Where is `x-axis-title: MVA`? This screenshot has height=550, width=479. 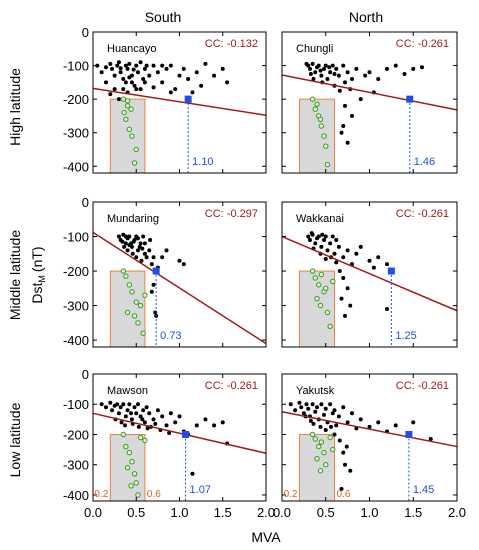 x-axis-title: MVA is located at coordinates (266, 537).